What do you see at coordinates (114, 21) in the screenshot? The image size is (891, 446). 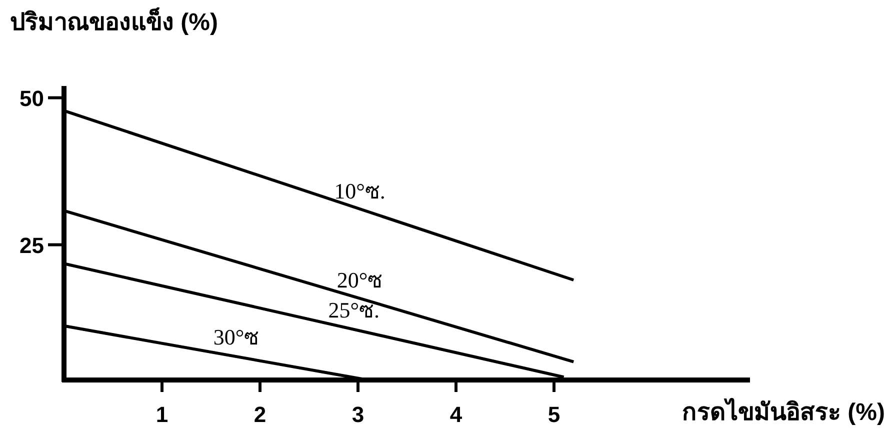 I see `chart-title: ปริมาณของแข็ง (%)` at bounding box center [114, 21].